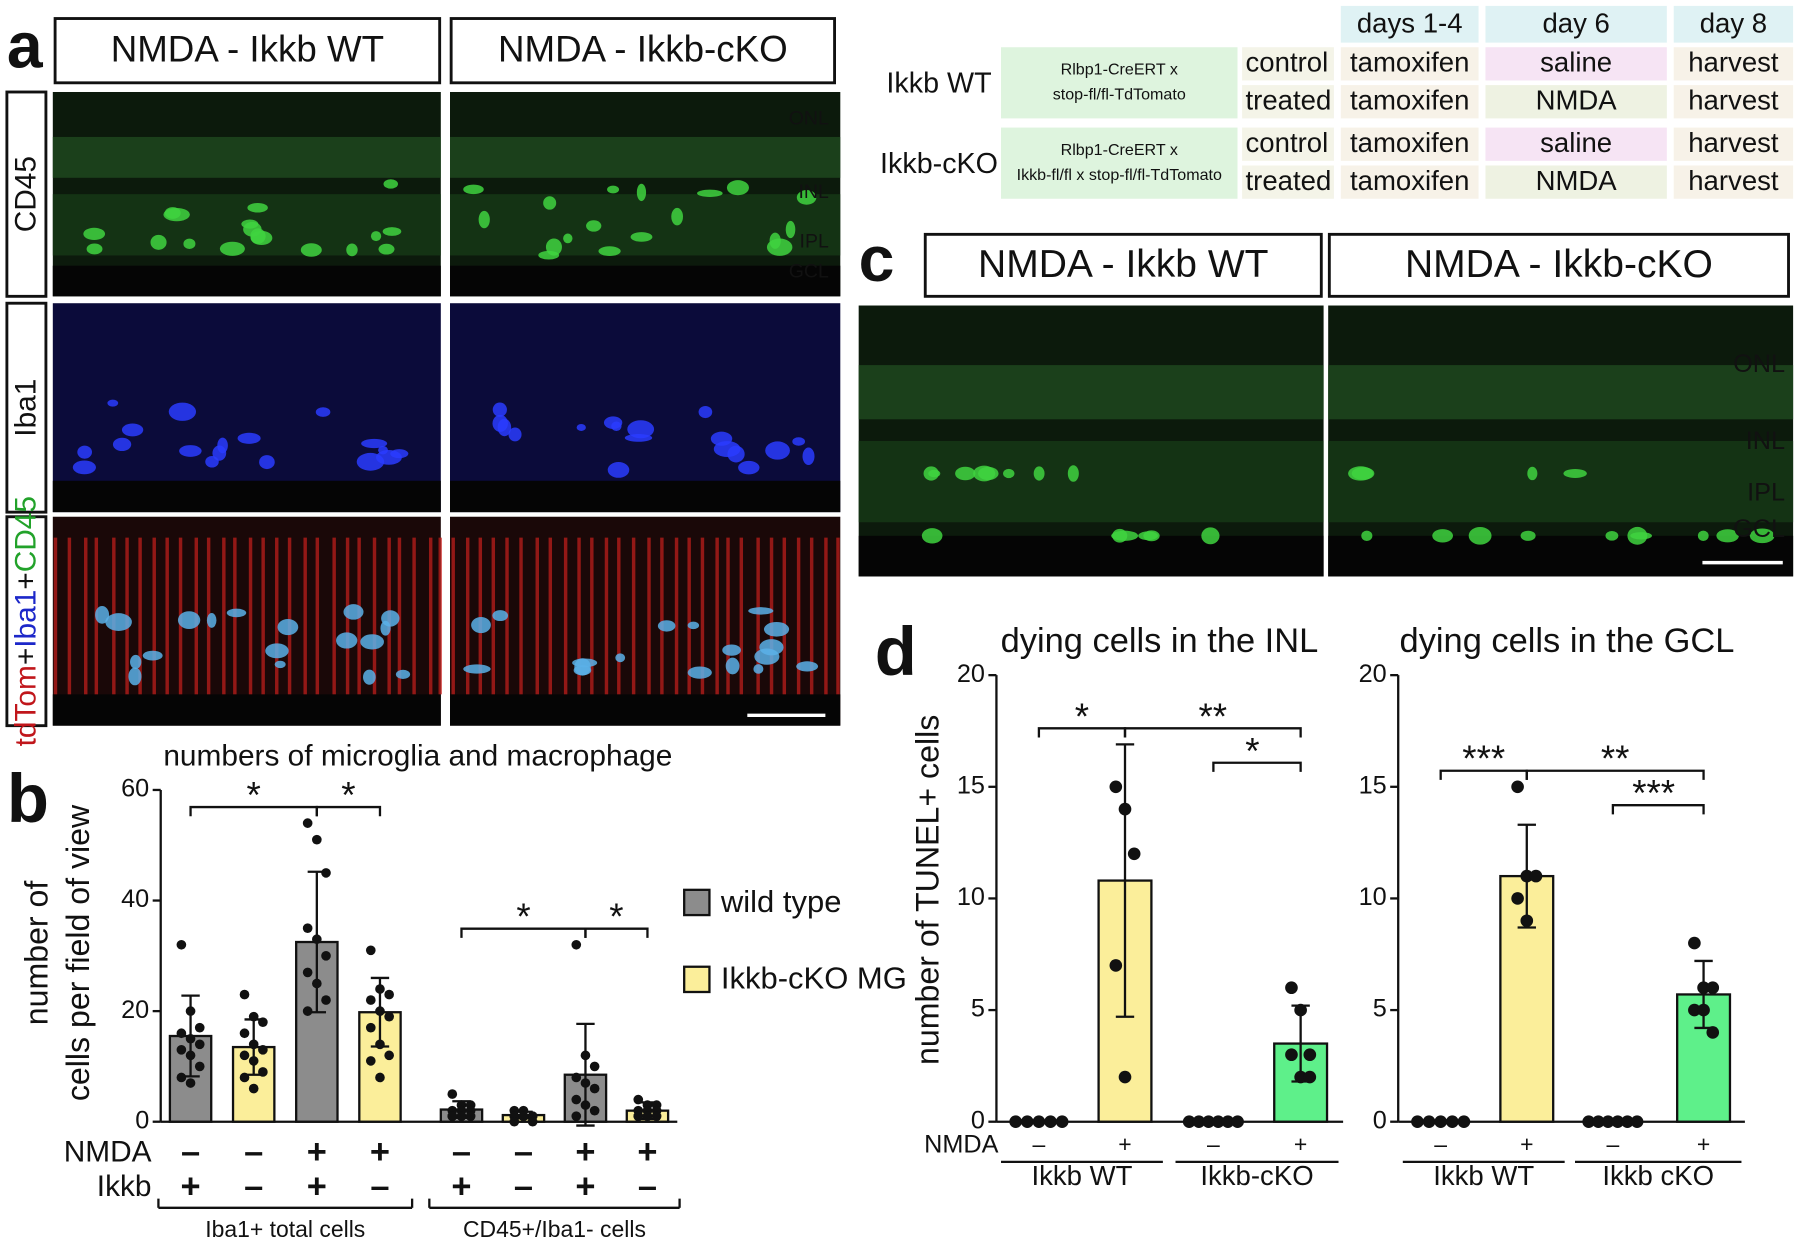 The width and height of the screenshot is (1800, 1247). I want to click on y-axis-label: number of TUNEL+ cells, so click(927, 890).